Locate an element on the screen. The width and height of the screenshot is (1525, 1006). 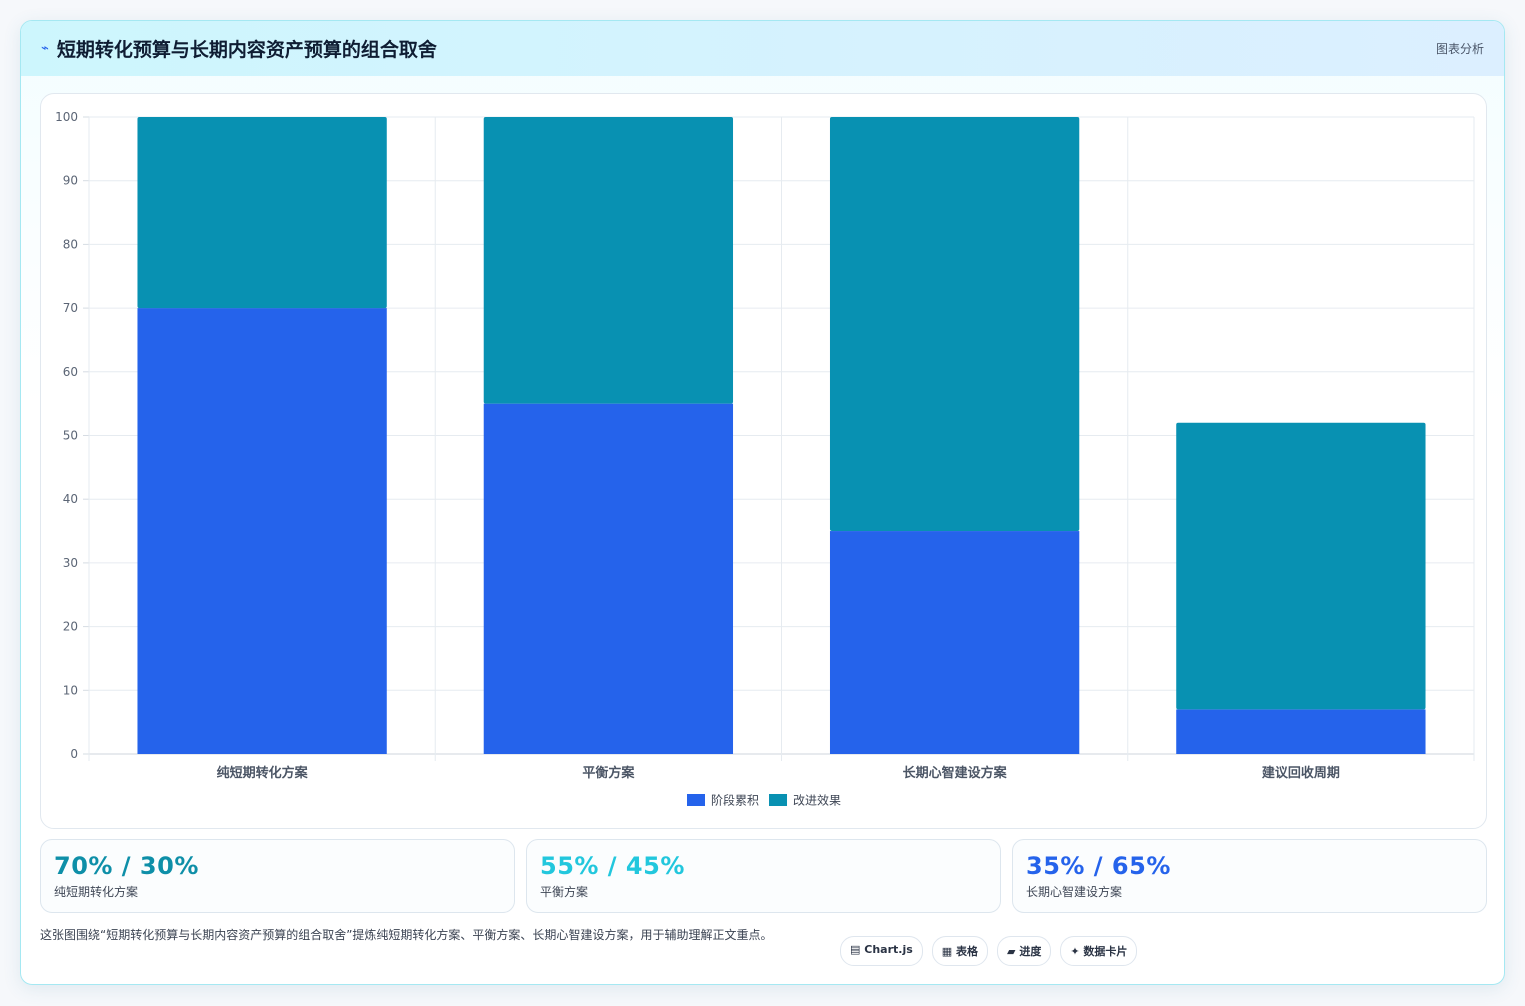
sparkle-icon: ✦ is located at coordinates (1075, 951).